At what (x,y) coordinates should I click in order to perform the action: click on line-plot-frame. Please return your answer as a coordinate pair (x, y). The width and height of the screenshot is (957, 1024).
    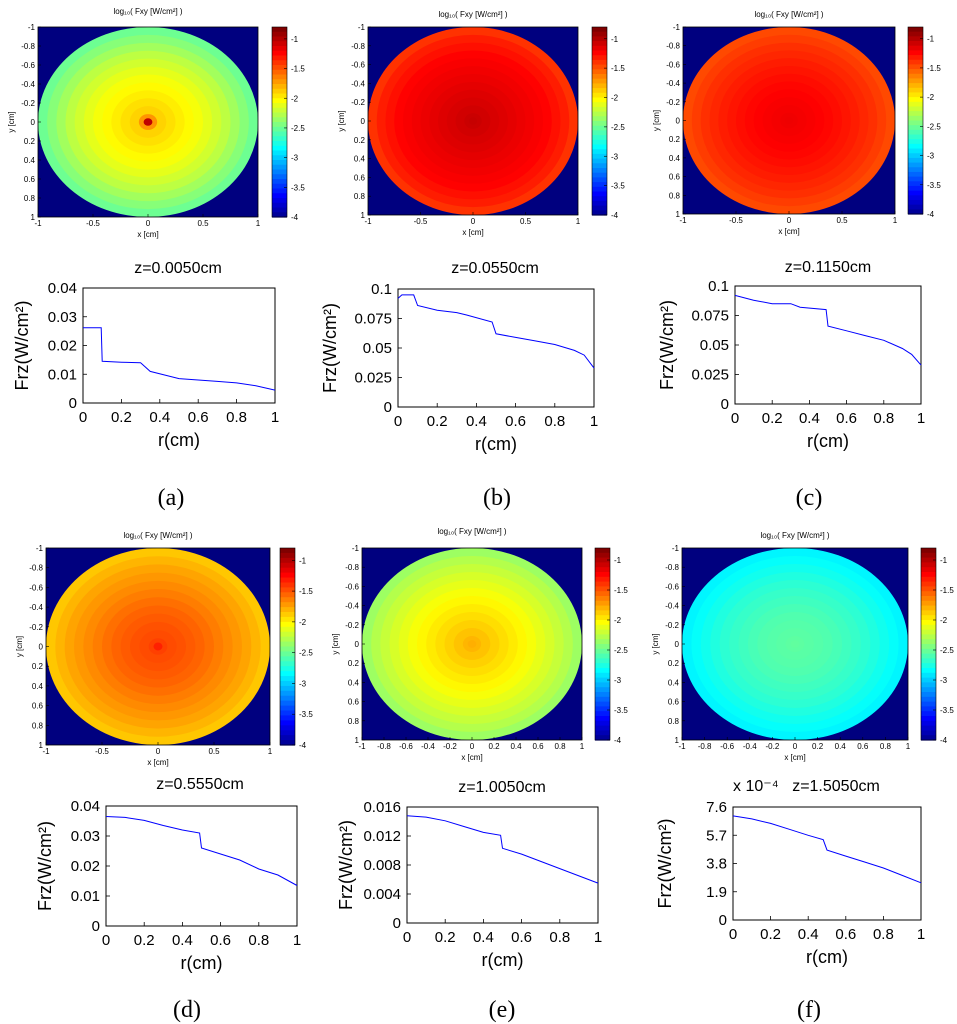
    Looking at the image, I should click on (502, 865).